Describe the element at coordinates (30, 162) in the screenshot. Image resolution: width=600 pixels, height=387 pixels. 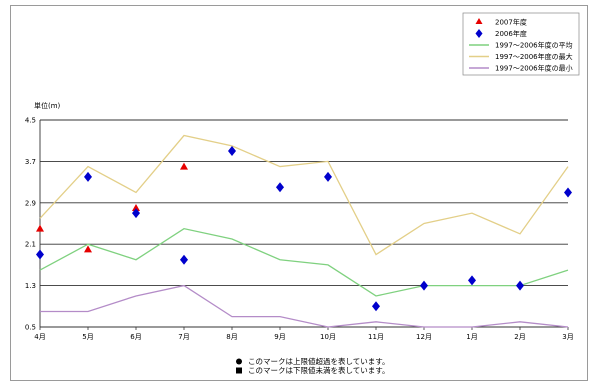
I see `y-tick-label: 3.7` at that location.